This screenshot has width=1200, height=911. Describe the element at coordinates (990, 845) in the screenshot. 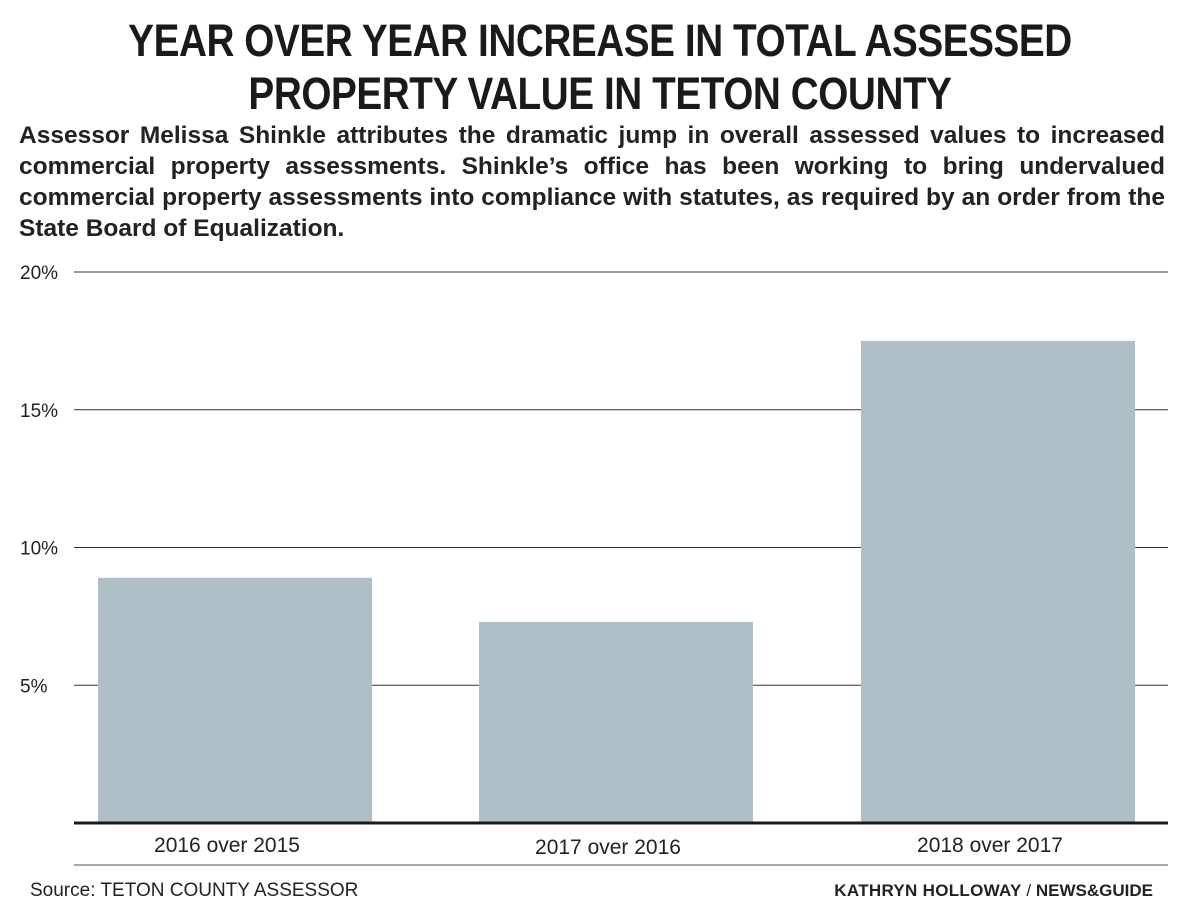

I see `x-category-label: 2018 over 2017` at that location.